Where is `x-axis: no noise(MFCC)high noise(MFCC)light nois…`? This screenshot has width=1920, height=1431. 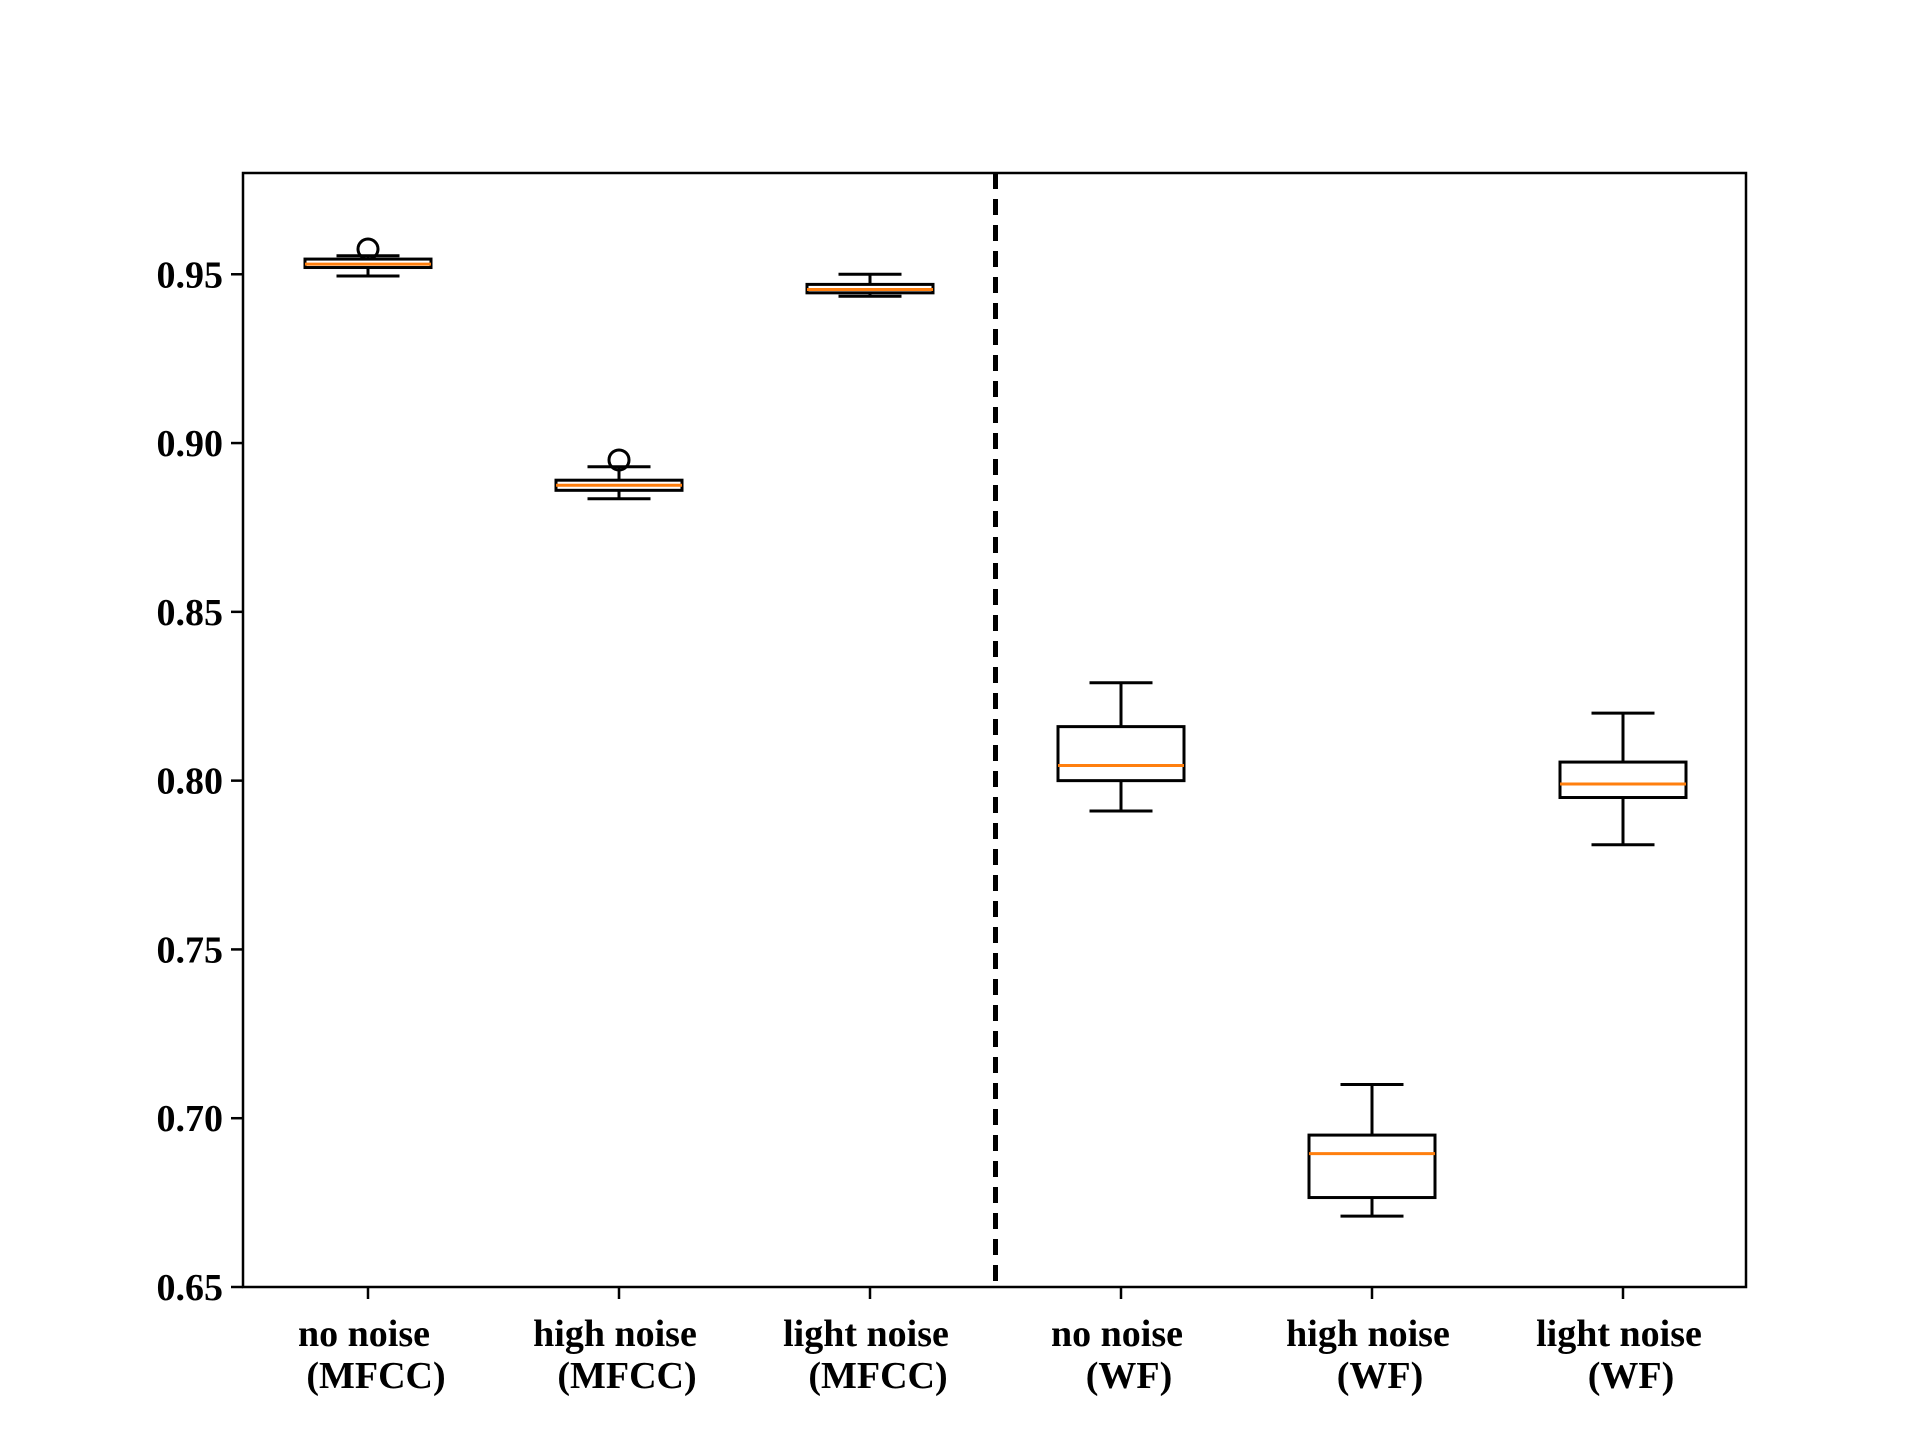
x-axis: no noise(MFCC)high noise(MFCC)light nois… is located at coordinates (1000, 1342).